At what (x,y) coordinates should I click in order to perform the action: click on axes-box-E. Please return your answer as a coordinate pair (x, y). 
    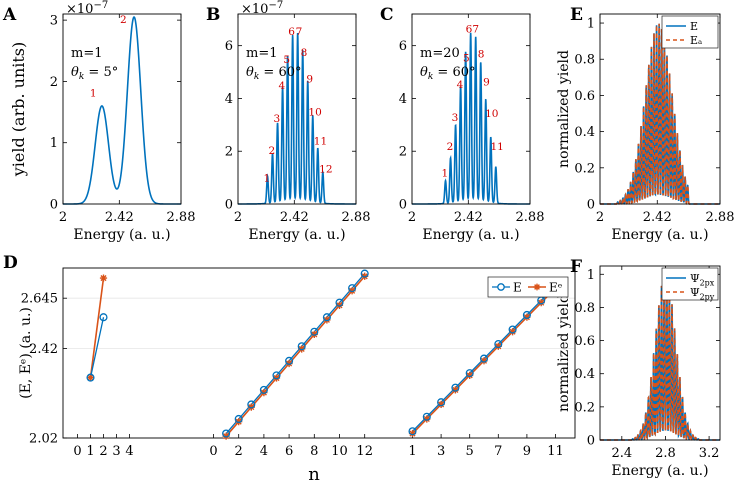
    Looking at the image, I should click on (660, 109).